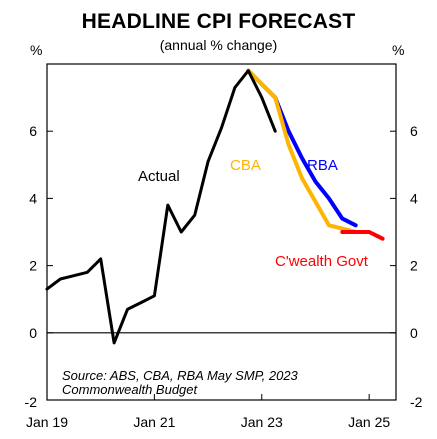  I want to click on chart-subtitle: (annual % change), so click(218, 45).